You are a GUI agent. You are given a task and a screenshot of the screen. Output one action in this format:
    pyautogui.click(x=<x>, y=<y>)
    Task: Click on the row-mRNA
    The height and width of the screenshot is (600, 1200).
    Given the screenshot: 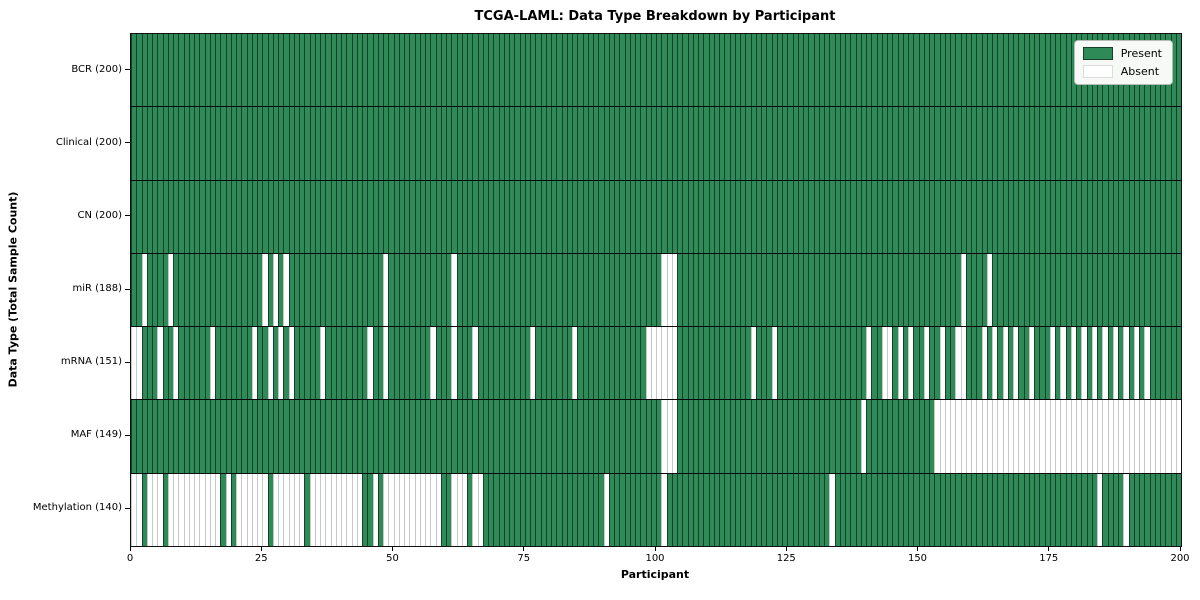 What is the action you would take?
    pyautogui.click(x=656, y=363)
    